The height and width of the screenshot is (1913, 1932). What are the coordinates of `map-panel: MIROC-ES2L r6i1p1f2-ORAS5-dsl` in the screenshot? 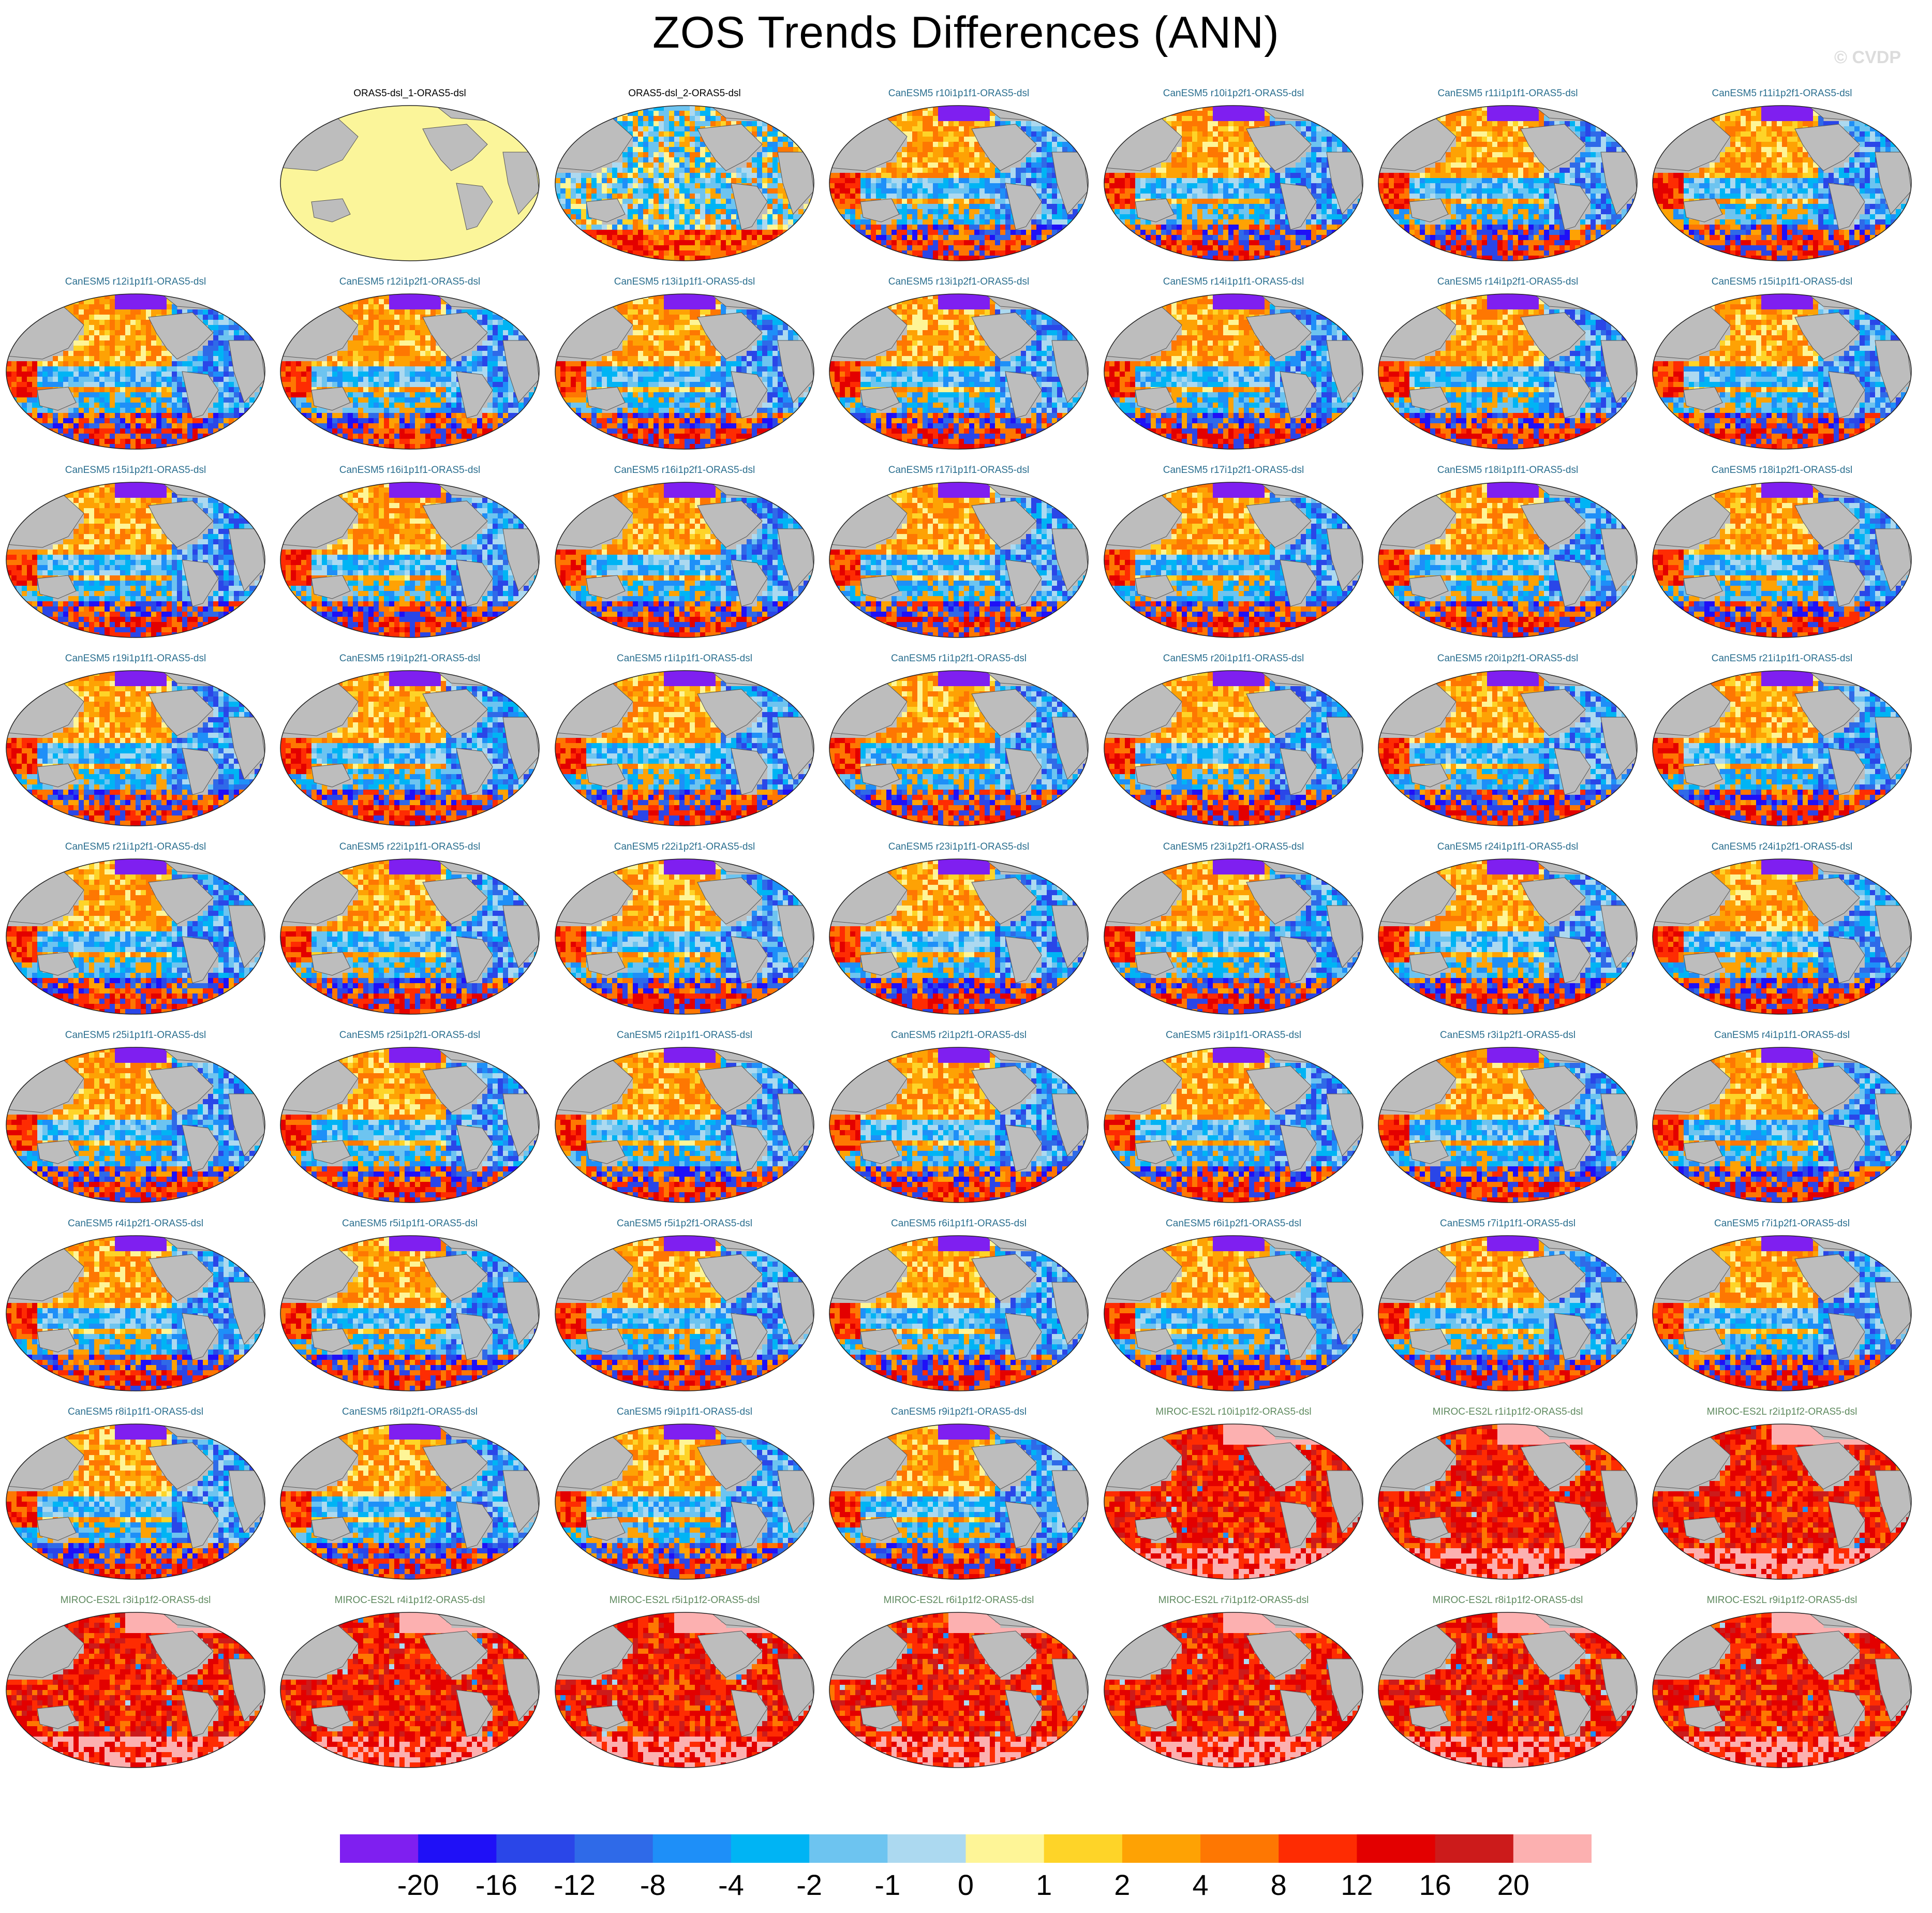 It's located at (958, 1688).